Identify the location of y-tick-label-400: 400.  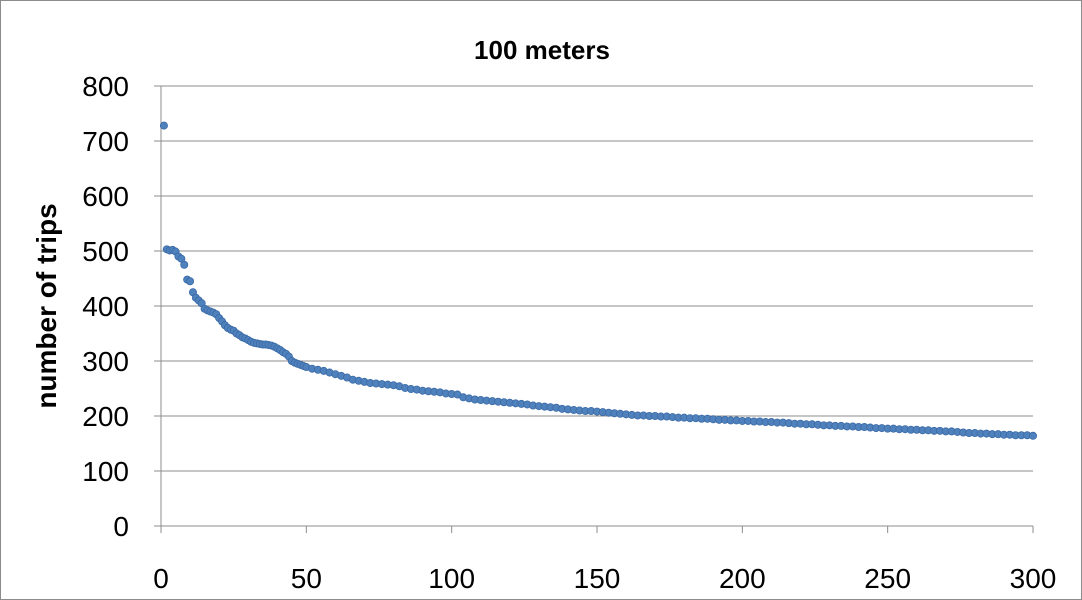
(105, 306).